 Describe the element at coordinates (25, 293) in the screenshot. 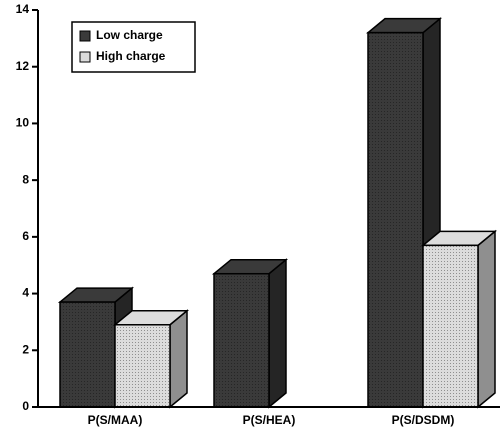

I see `y-tick-label: 4` at that location.